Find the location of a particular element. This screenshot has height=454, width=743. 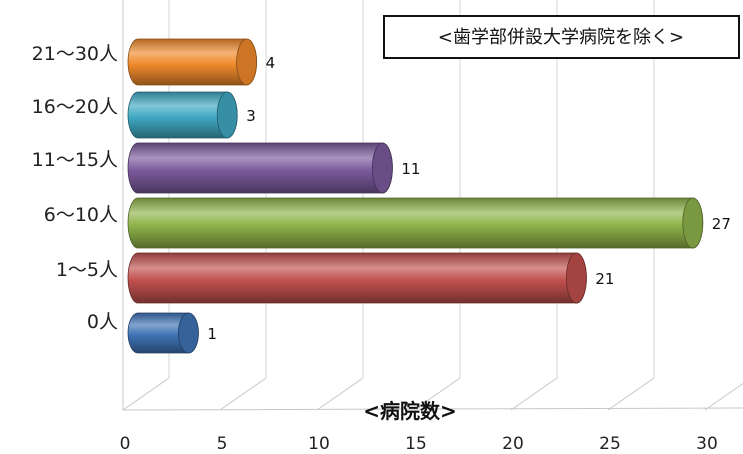

category-label: 6～10人 is located at coordinates (81, 215).